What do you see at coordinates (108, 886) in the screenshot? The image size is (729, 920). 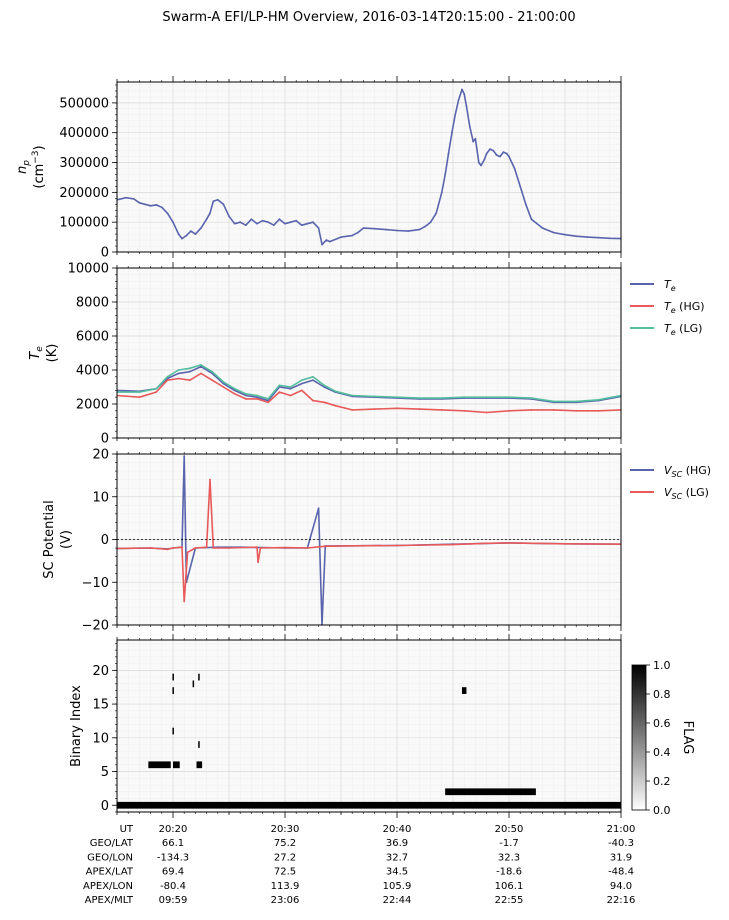 I see `table-row-label: APEX/LON` at bounding box center [108, 886].